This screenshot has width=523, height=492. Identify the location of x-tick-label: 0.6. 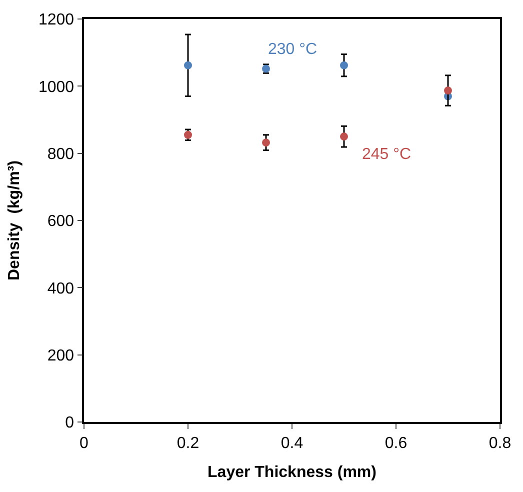
(396, 443).